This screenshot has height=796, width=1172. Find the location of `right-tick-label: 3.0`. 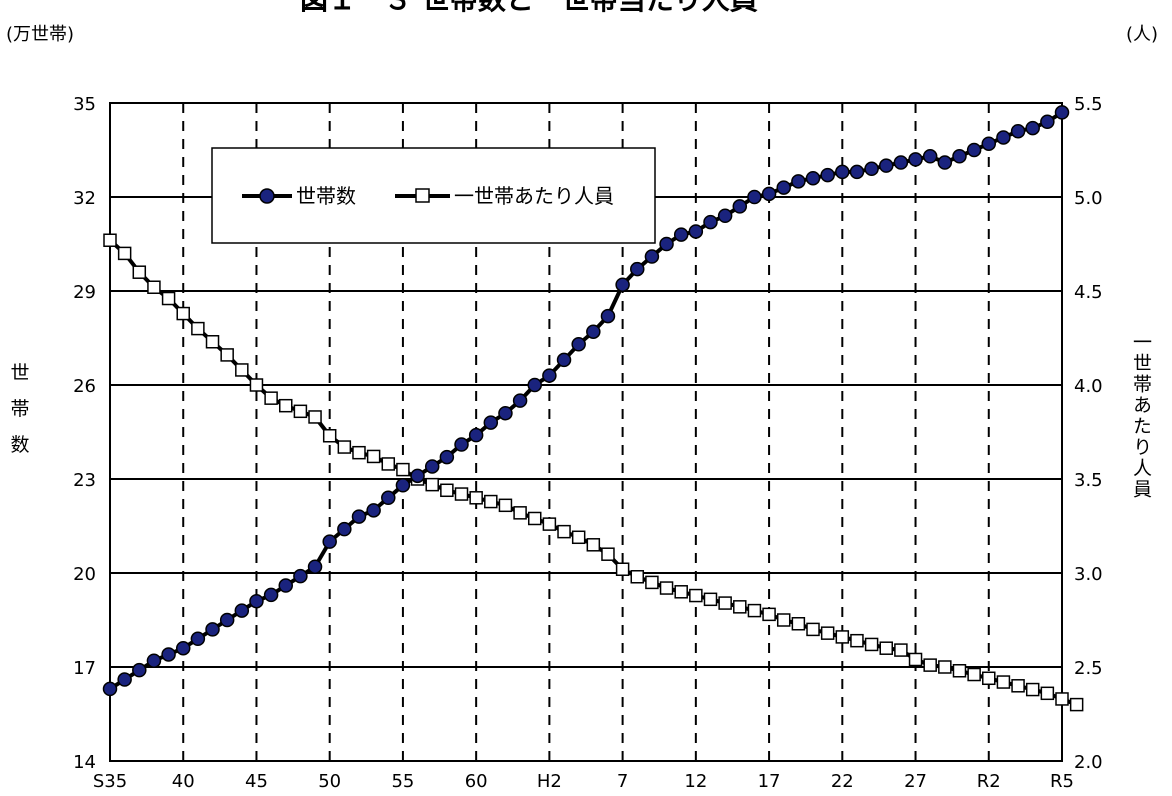

right-tick-label: 3.0 is located at coordinates (1088, 574).